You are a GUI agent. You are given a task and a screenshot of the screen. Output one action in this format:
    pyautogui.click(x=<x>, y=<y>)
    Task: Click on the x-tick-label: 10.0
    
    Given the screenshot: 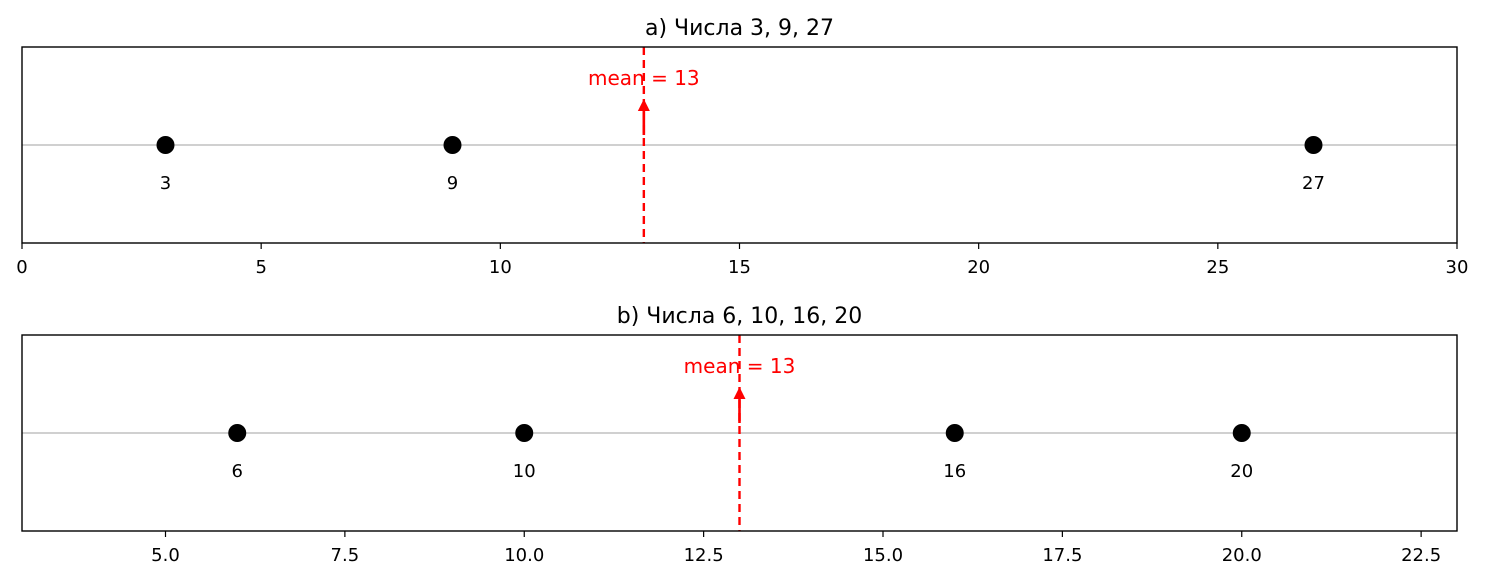 What is the action you would take?
    pyautogui.click(x=524, y=555)
    